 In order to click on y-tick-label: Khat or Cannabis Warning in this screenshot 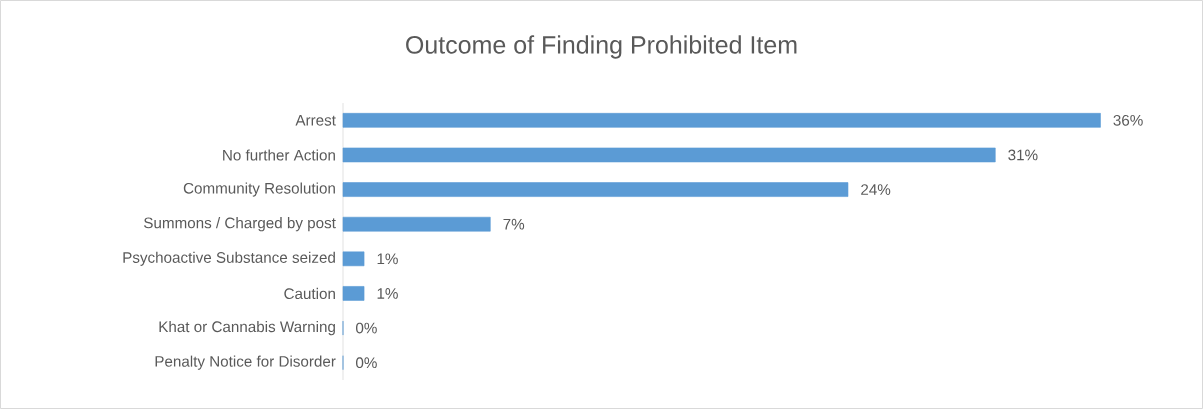, I will do `click(247, 328)`.